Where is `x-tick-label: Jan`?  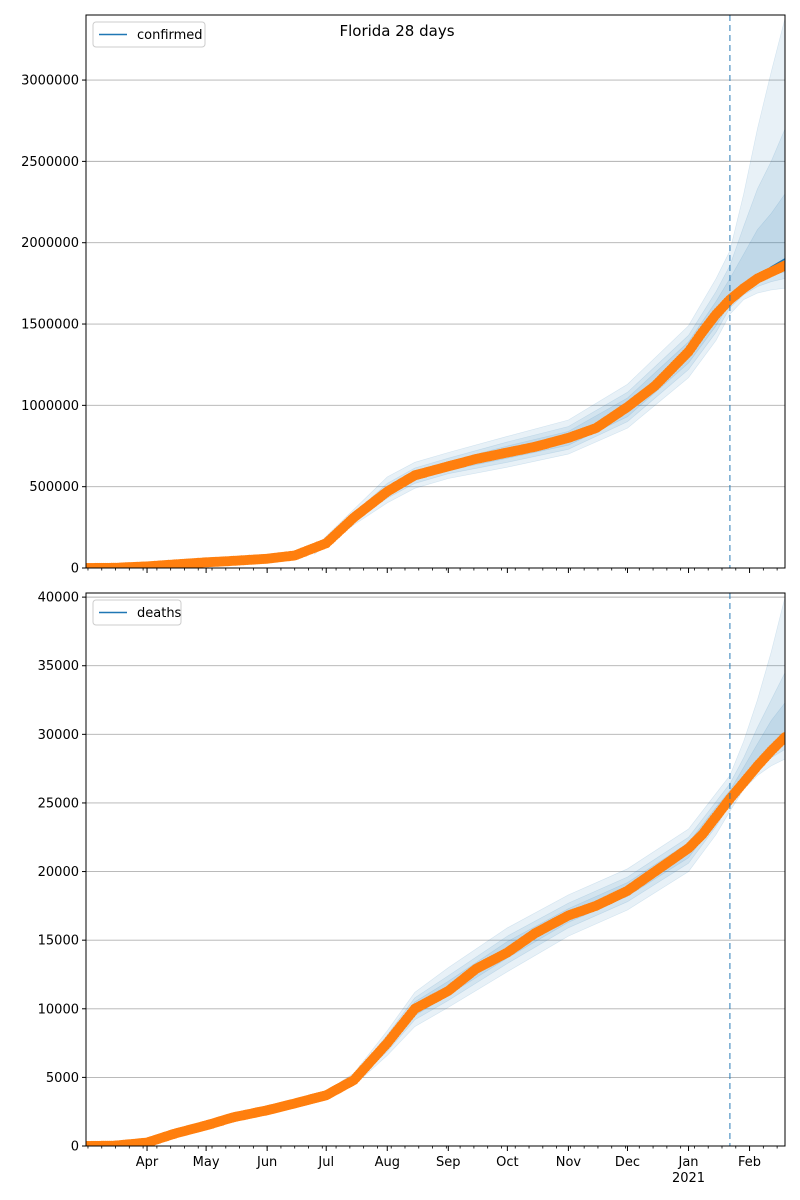
x-tick-label: Jan is located at coordinates (687, 1162).